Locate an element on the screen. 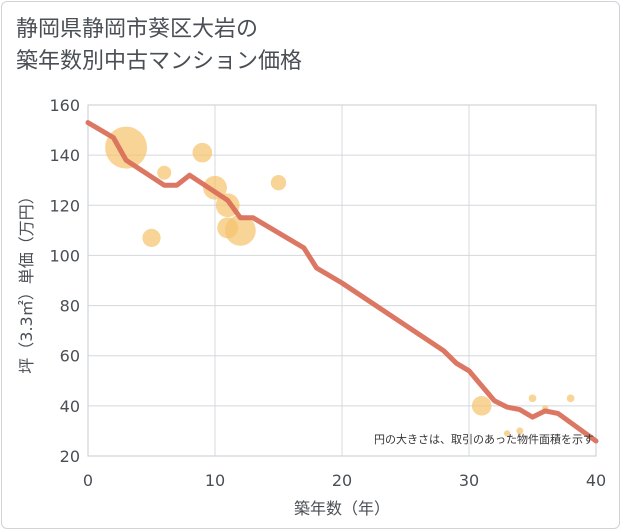  chart-title: 静岡県静岡市葵区大岩の 築年数別中古マンション価格 is located at coordinates (159, 46).